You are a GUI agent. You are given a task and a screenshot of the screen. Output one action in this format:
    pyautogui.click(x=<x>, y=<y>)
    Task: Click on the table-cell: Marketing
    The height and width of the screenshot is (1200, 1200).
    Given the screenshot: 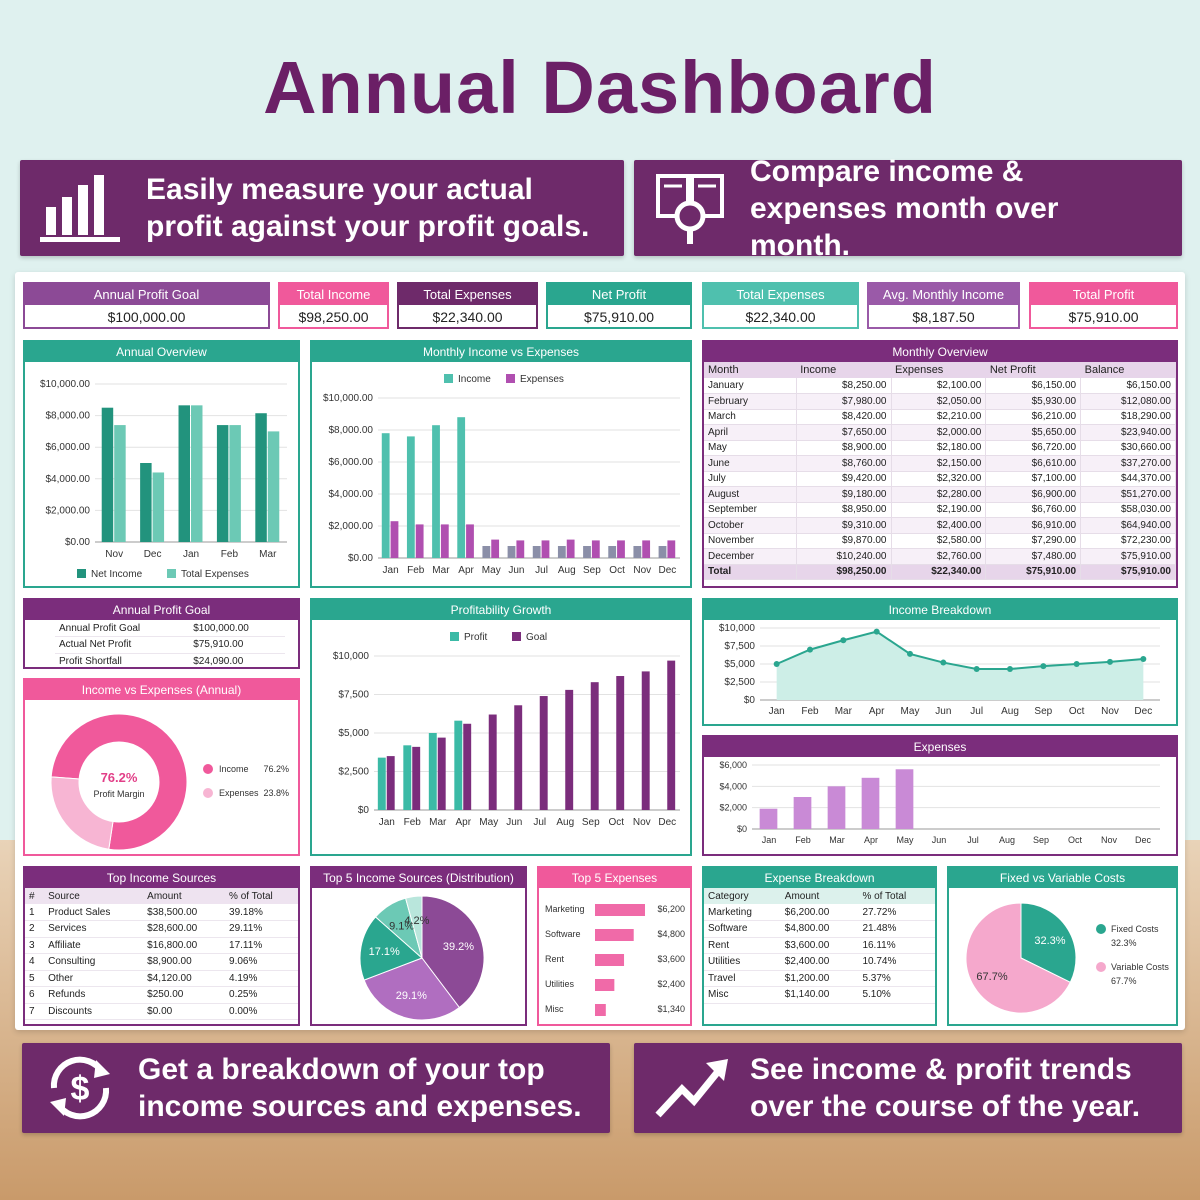 What is the action you would take?
    pyautogui.click(x=742, y=912)
    